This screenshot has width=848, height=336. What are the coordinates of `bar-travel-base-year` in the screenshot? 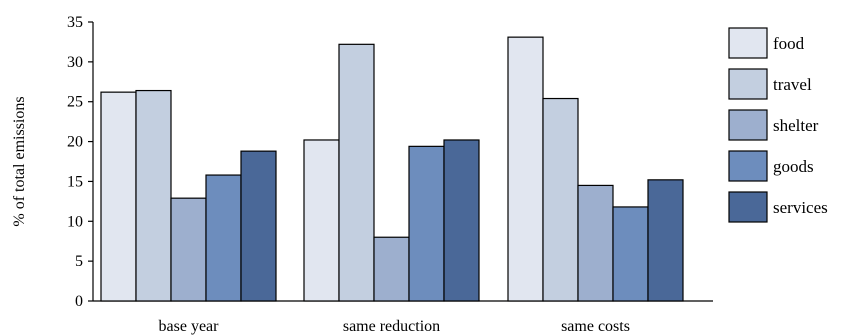 It's located at (153, 195).